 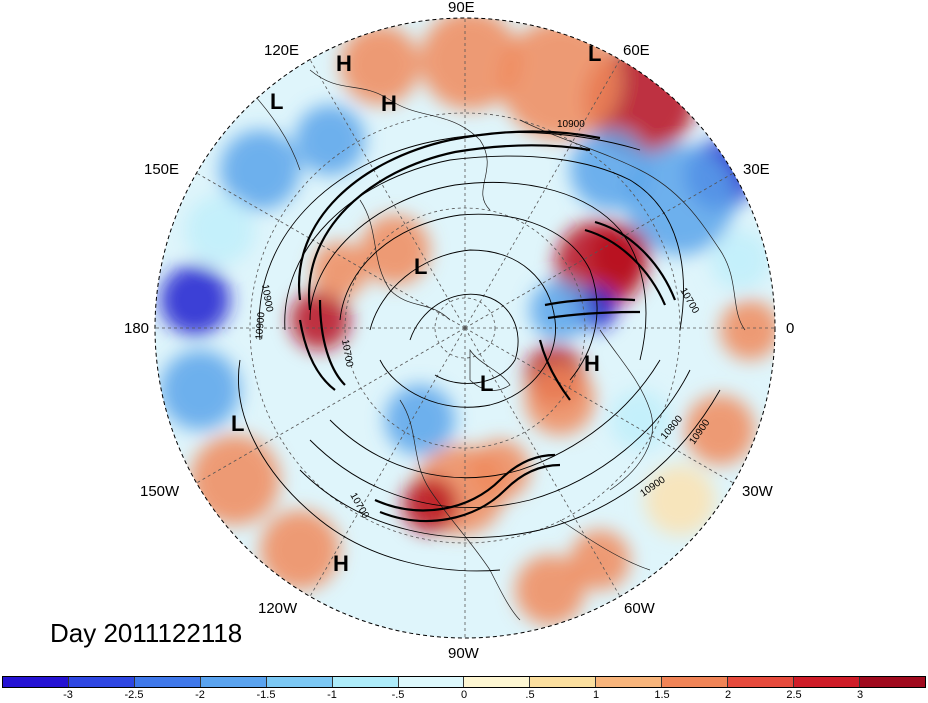 I want to click on lon-label: 60W, so click(x=640, y=608).